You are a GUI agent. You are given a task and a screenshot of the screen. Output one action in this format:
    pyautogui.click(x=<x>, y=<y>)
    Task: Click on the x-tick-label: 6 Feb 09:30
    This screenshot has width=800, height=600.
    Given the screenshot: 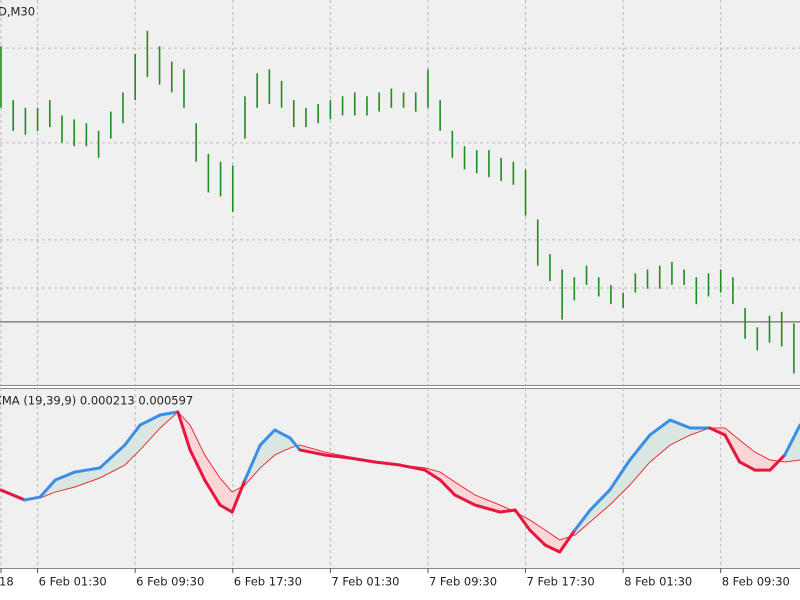 What is the action you would take?
    pyautogui.click(x=170, y=582)
    